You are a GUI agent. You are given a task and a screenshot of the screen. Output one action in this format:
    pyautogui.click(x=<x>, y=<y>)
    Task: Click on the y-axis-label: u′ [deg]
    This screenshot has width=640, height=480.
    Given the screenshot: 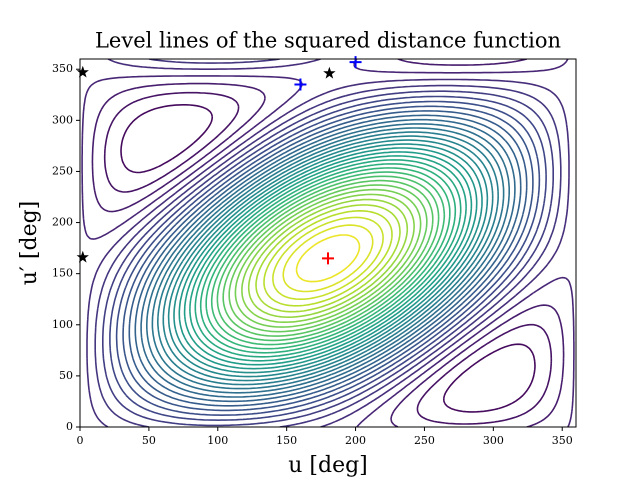 What is the action you would take?
    pyautogui.click(x=29, y=243)
    